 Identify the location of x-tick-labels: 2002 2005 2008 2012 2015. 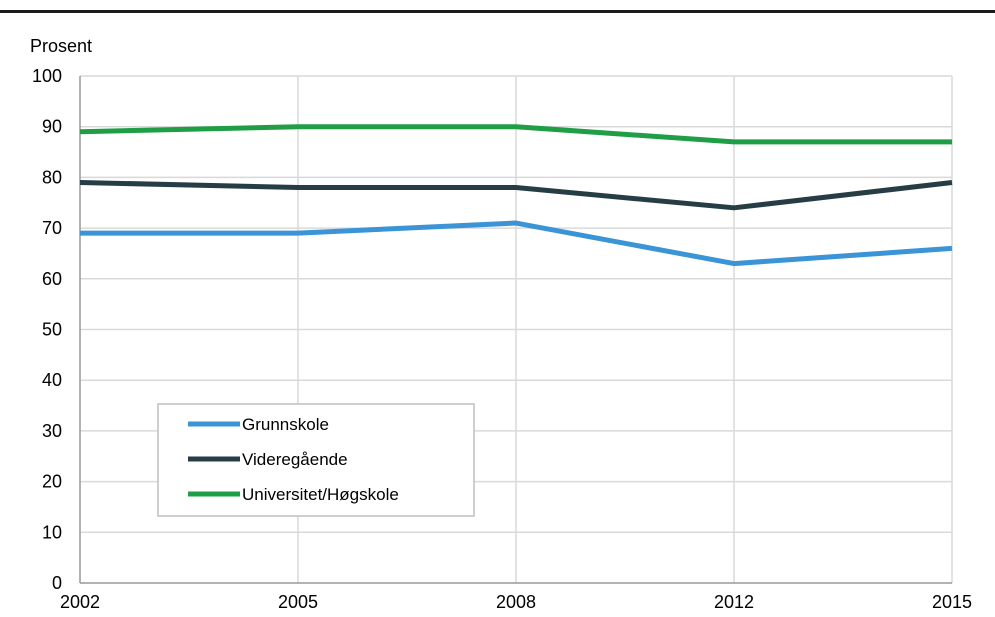
(516, 602).